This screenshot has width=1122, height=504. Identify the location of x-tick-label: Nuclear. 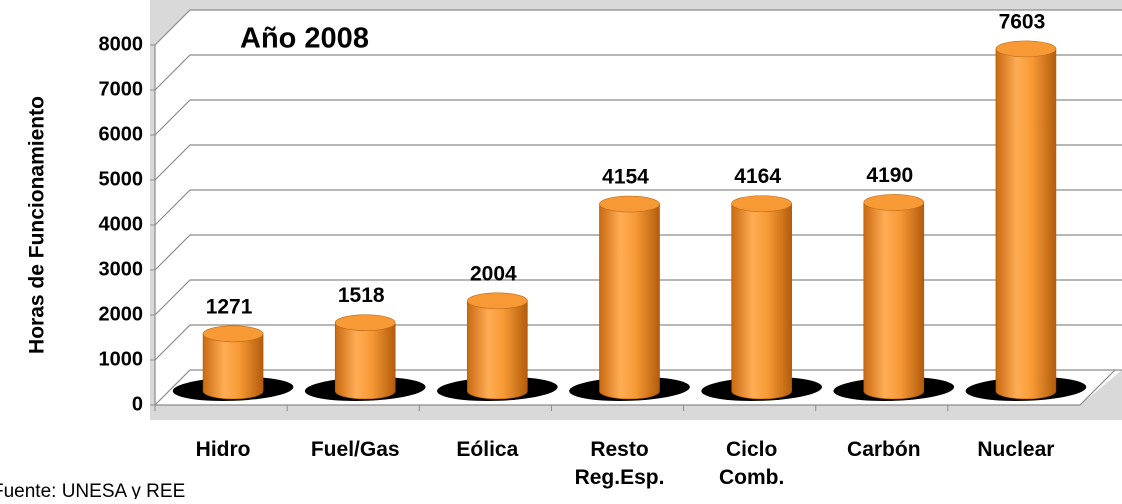
(1015, 449).